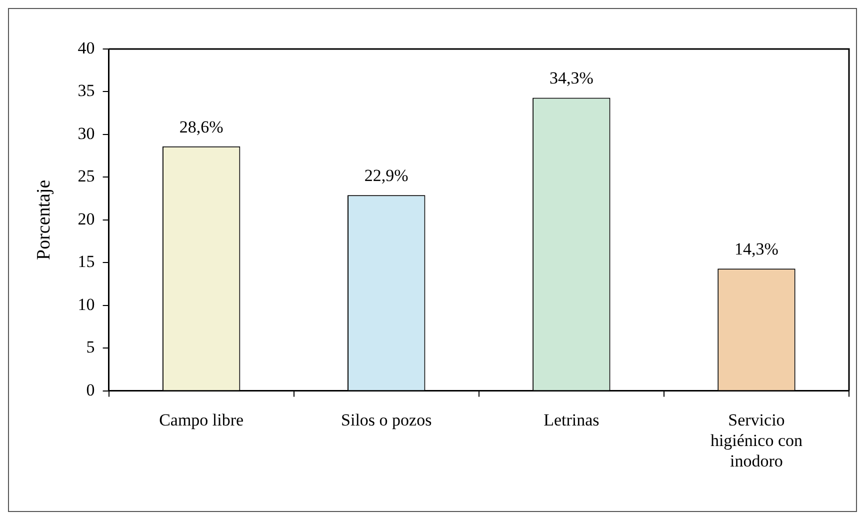 The height and width of the screenshot is (520, 865). Describe the element at coordinates (86, 90) in the screenshot. I see `y-tick-label: 35` at that location.